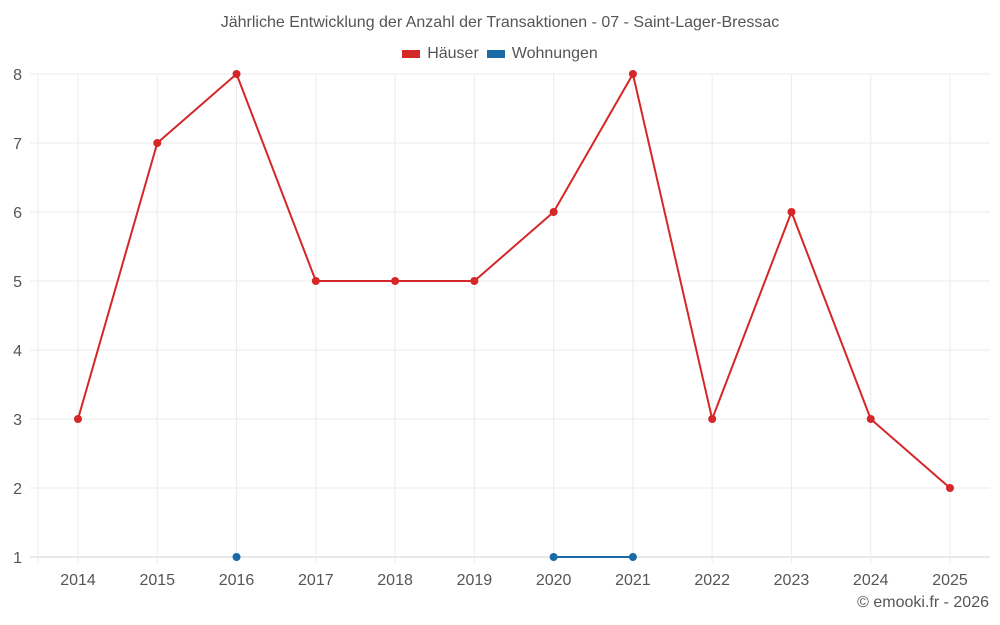  Describe the element at coordinates (17, 420) in the screenshot. I see `y-tick-label: 3` at that location.